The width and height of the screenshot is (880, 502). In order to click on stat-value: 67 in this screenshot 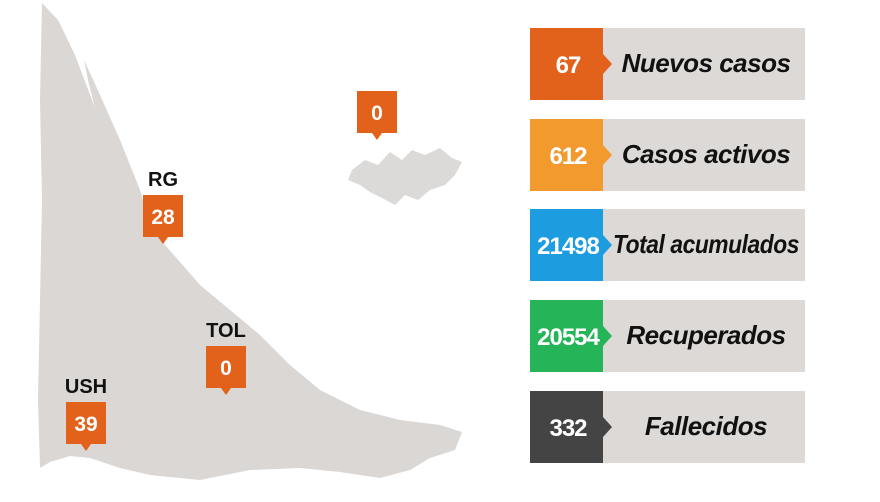, I will do `click(568, 65)`.